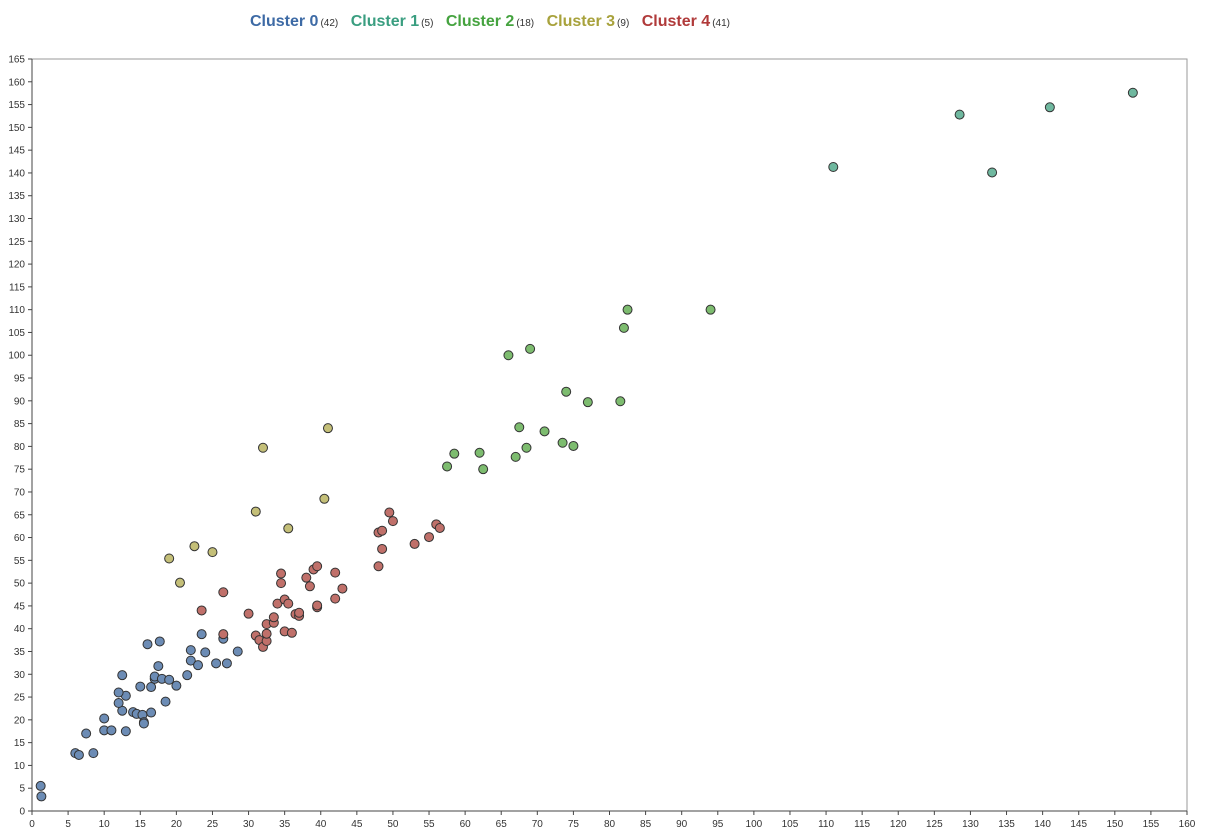 The image size is (1211, 837). I want to click on y-tick-label: 120, so click(16, 265).